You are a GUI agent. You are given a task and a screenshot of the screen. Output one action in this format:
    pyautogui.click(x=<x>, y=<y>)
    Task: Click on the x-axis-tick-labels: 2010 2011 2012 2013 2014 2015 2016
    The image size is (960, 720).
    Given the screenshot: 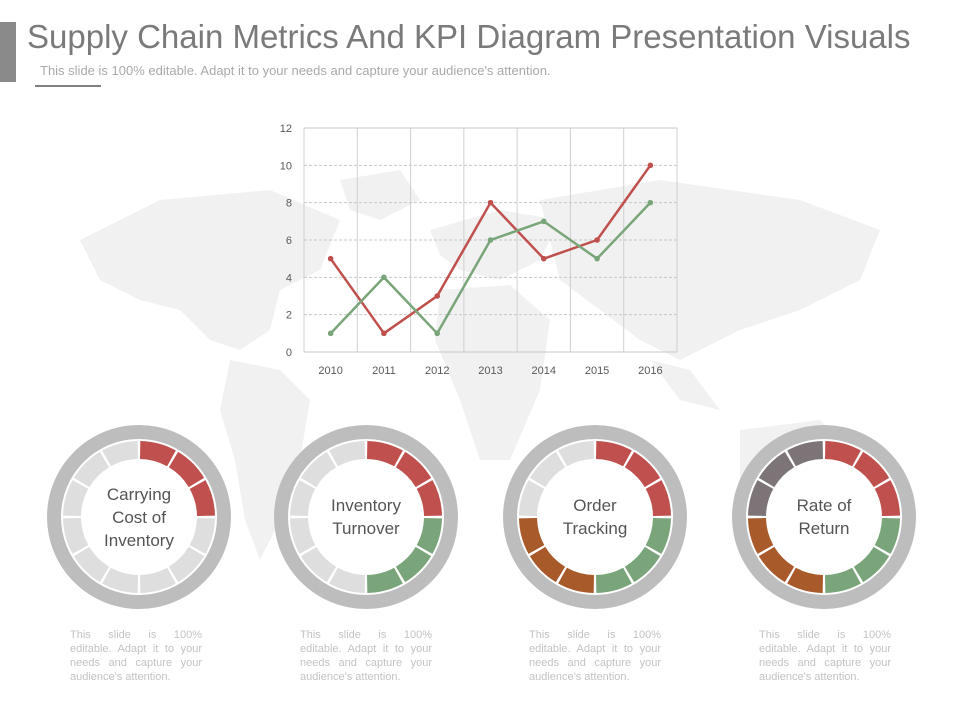 What is the action you would take?
    pyautogui.click(x=490, y=371)
    